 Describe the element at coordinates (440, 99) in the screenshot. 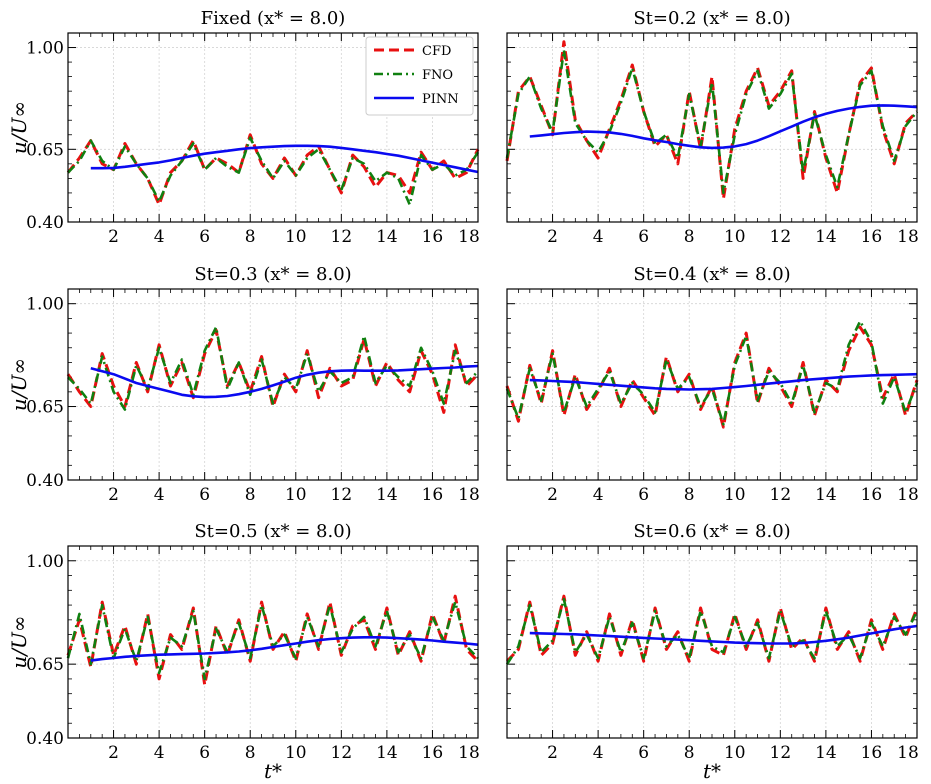

I see `legend-label-pinn: PINN` at that location.